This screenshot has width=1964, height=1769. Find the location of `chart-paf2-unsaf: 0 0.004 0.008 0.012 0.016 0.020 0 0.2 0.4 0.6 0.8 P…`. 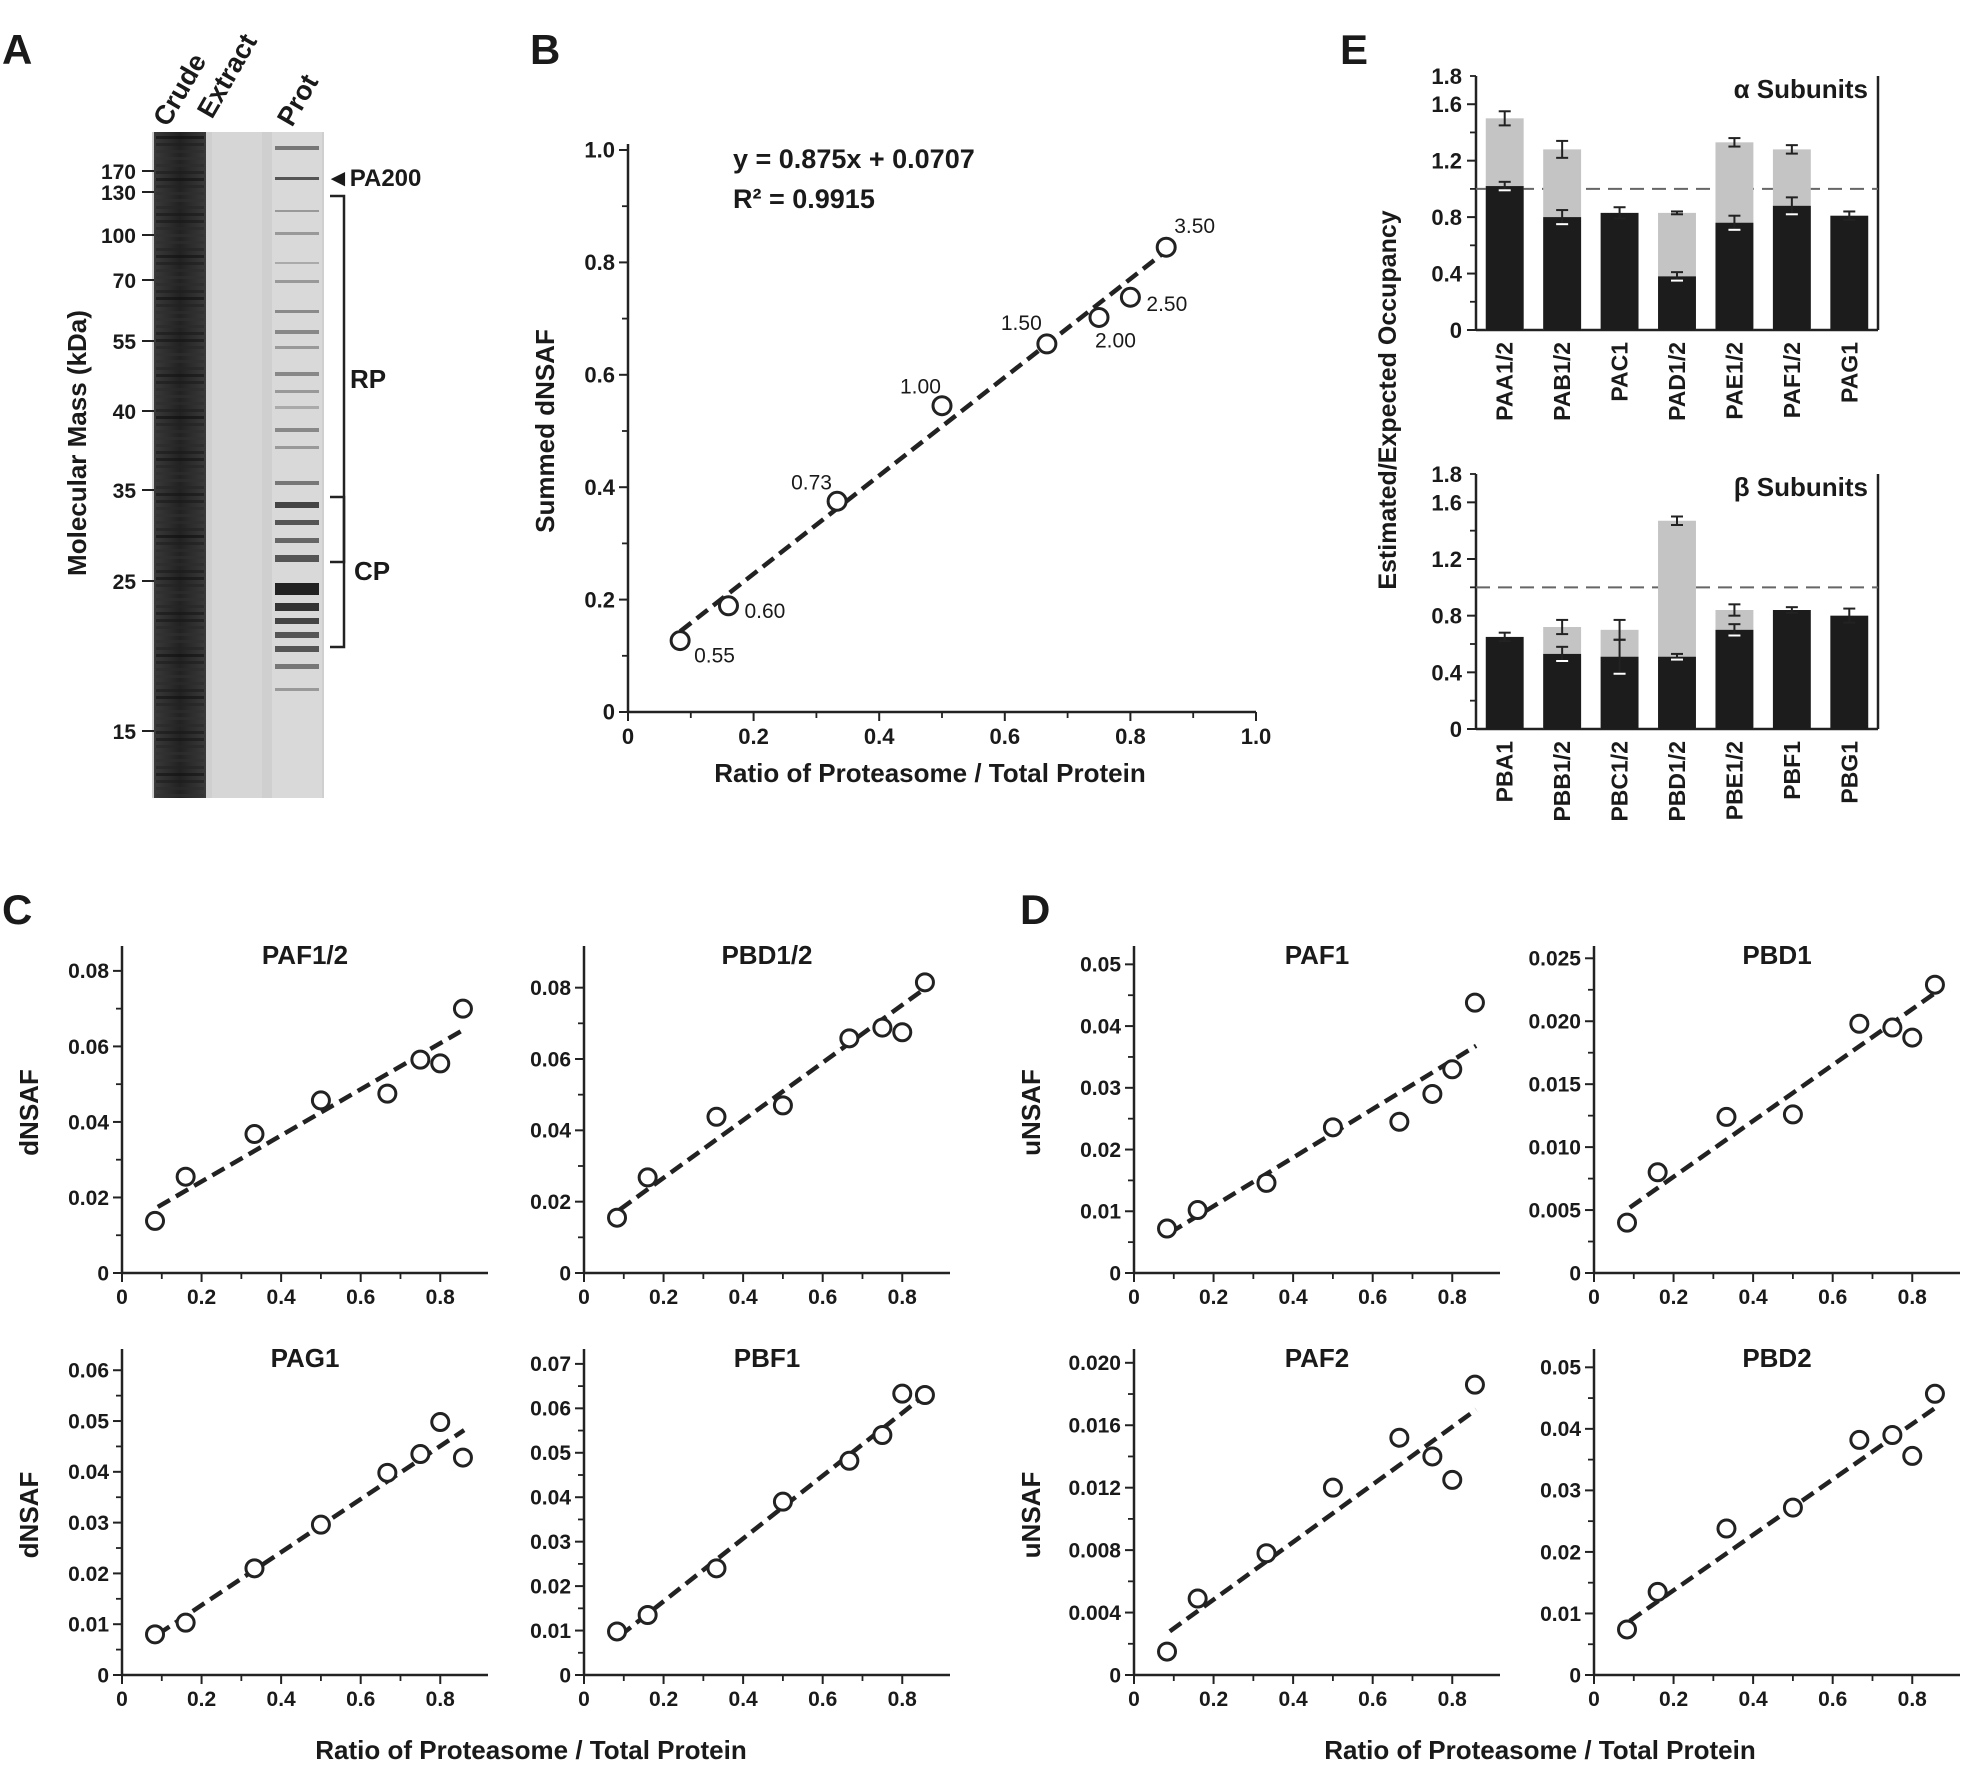

chart-paf2-unsaf: 0 0.004 0.008 0.012 0.016 0.020 0 0.2 0.4 0.6 0.8 P… is located at coordinates (1258, 1527).